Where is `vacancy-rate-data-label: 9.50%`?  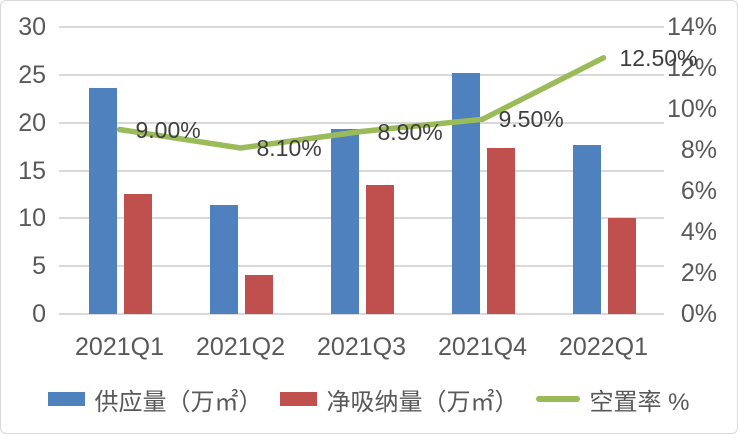 vacancy-rate-data-label: 9.50% is located at coordinates (531, 119).